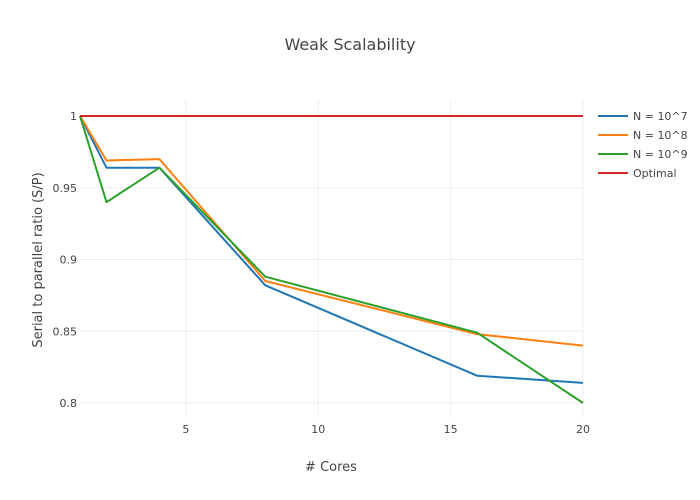  What do you see at coordinates (73, 116) in the screenshot?
I see `y-tick-label: 1` at bounding box center [73, 116].